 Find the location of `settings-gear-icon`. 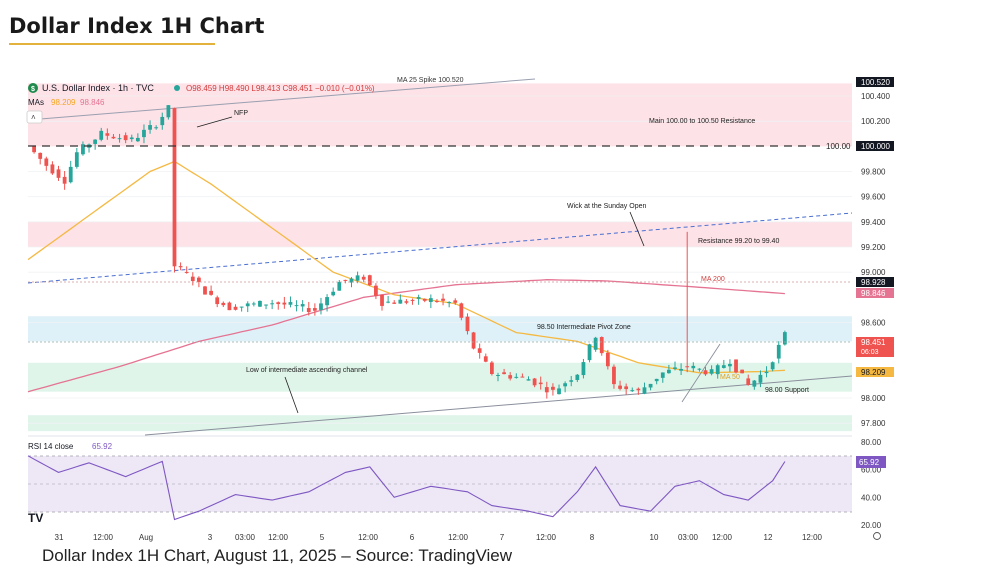

settings-gear-icon is located at coordinates (877, 536).